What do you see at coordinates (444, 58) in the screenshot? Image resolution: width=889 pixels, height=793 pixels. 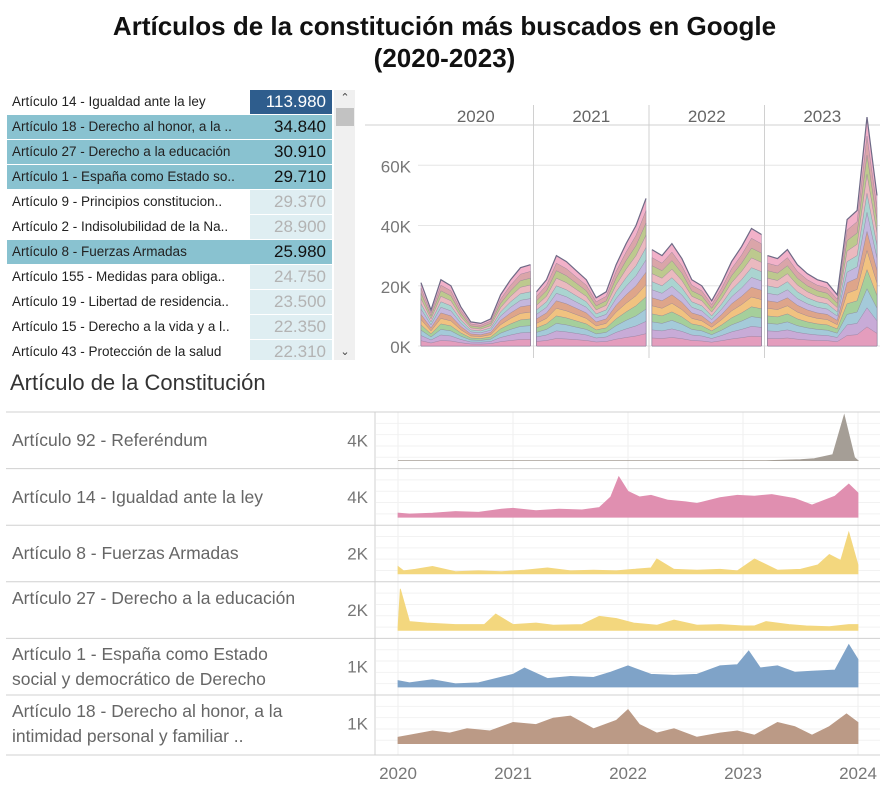 I see `title-line-2: (2020-2023)` at bounding box center [444, 58].